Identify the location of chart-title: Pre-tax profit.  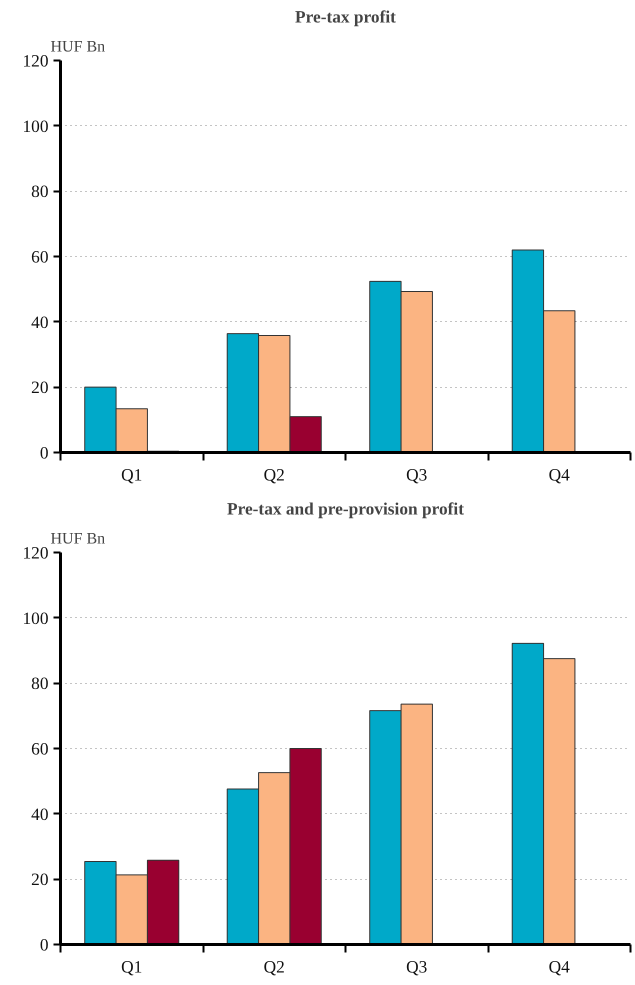
(345, 17).